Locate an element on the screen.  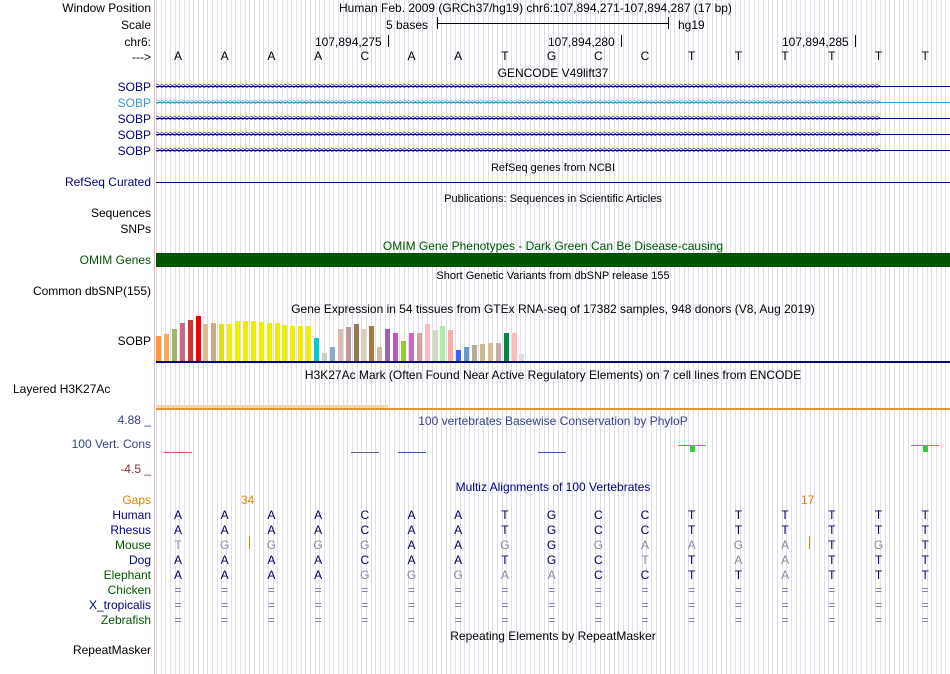
species-label: Rhesus is located at coordinates (130, 530).